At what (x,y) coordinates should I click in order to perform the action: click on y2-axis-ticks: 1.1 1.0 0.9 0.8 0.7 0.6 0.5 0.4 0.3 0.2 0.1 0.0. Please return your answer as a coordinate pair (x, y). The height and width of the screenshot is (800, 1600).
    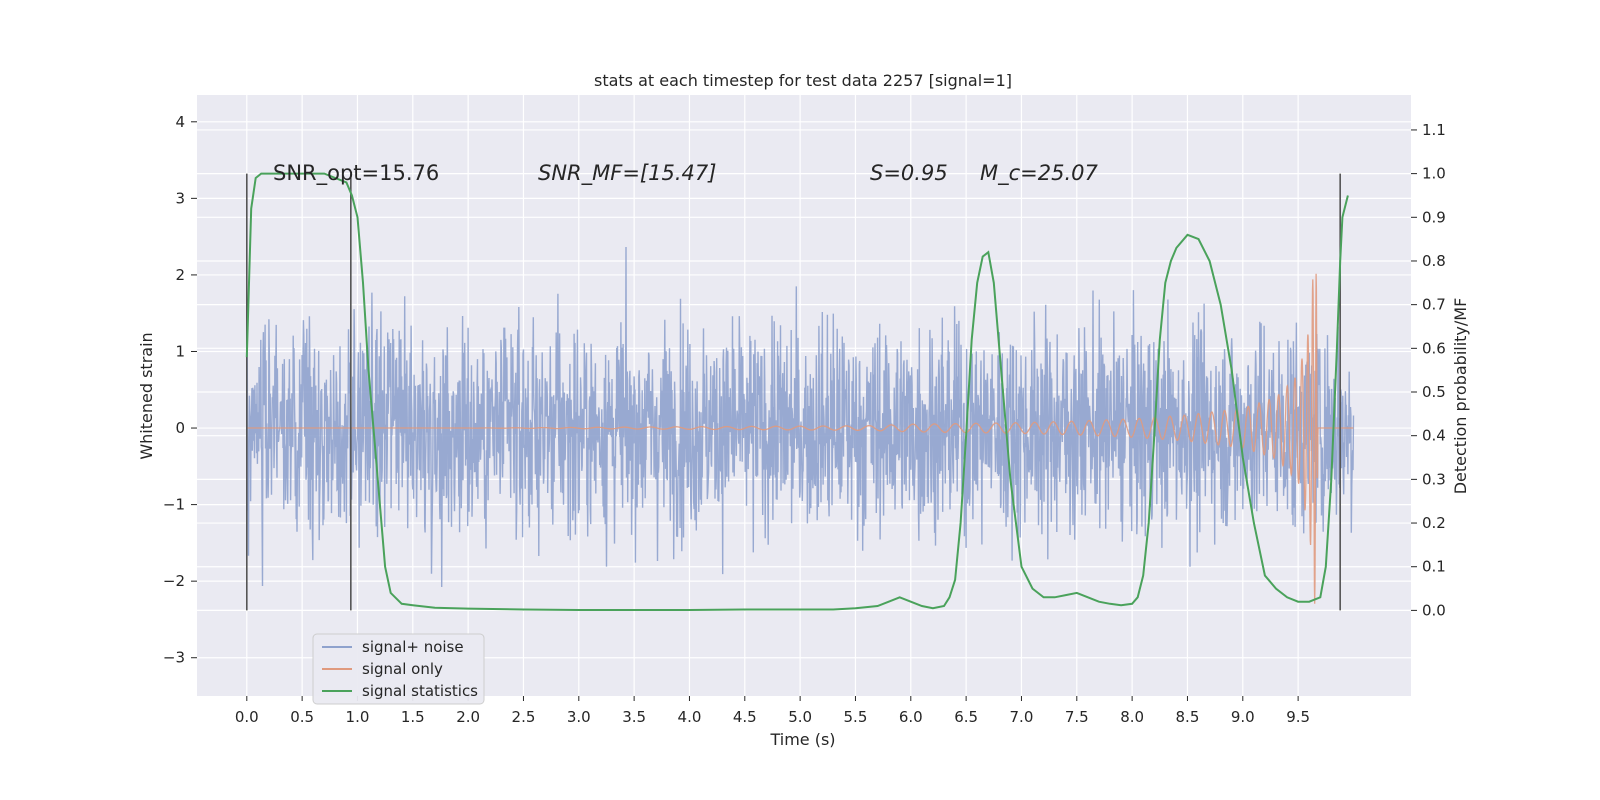
    Looking at the image, I should click on (1428, 370).